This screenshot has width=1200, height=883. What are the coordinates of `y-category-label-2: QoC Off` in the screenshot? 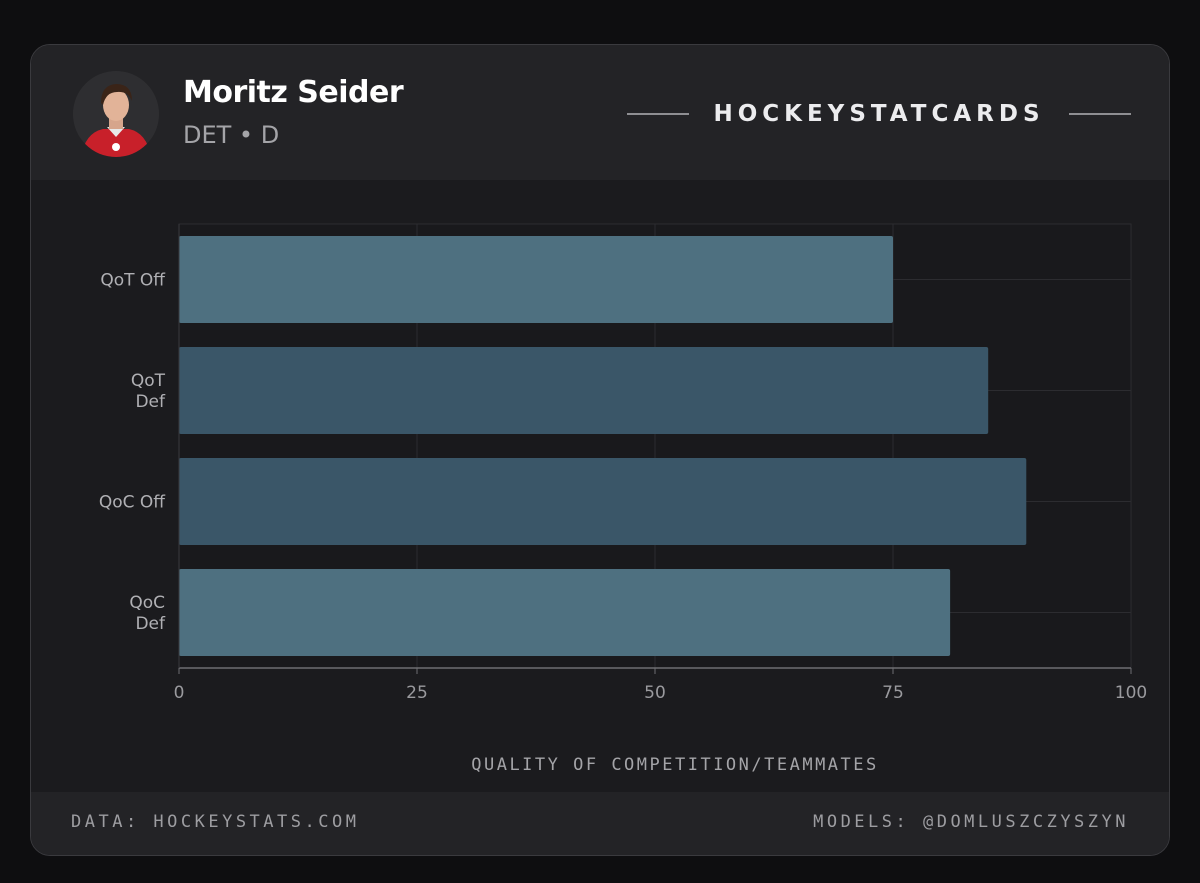 It's located at (132, 503).